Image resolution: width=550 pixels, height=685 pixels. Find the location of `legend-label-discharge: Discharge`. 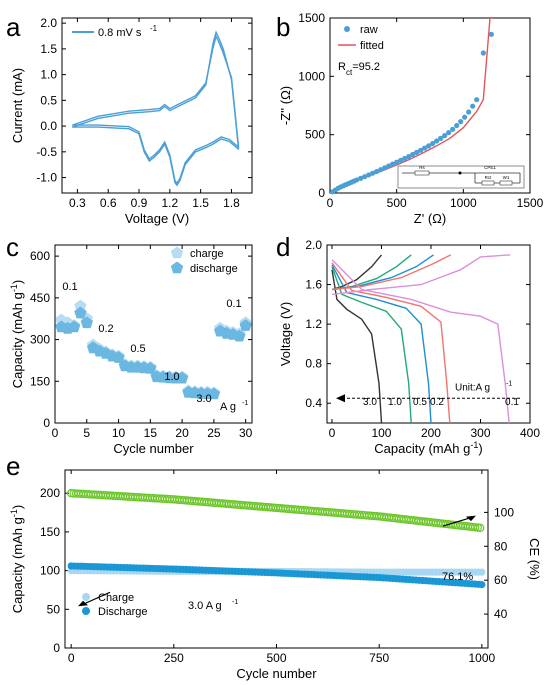

legend-label-discharge: Discharge is located at coordinates (123, 612).